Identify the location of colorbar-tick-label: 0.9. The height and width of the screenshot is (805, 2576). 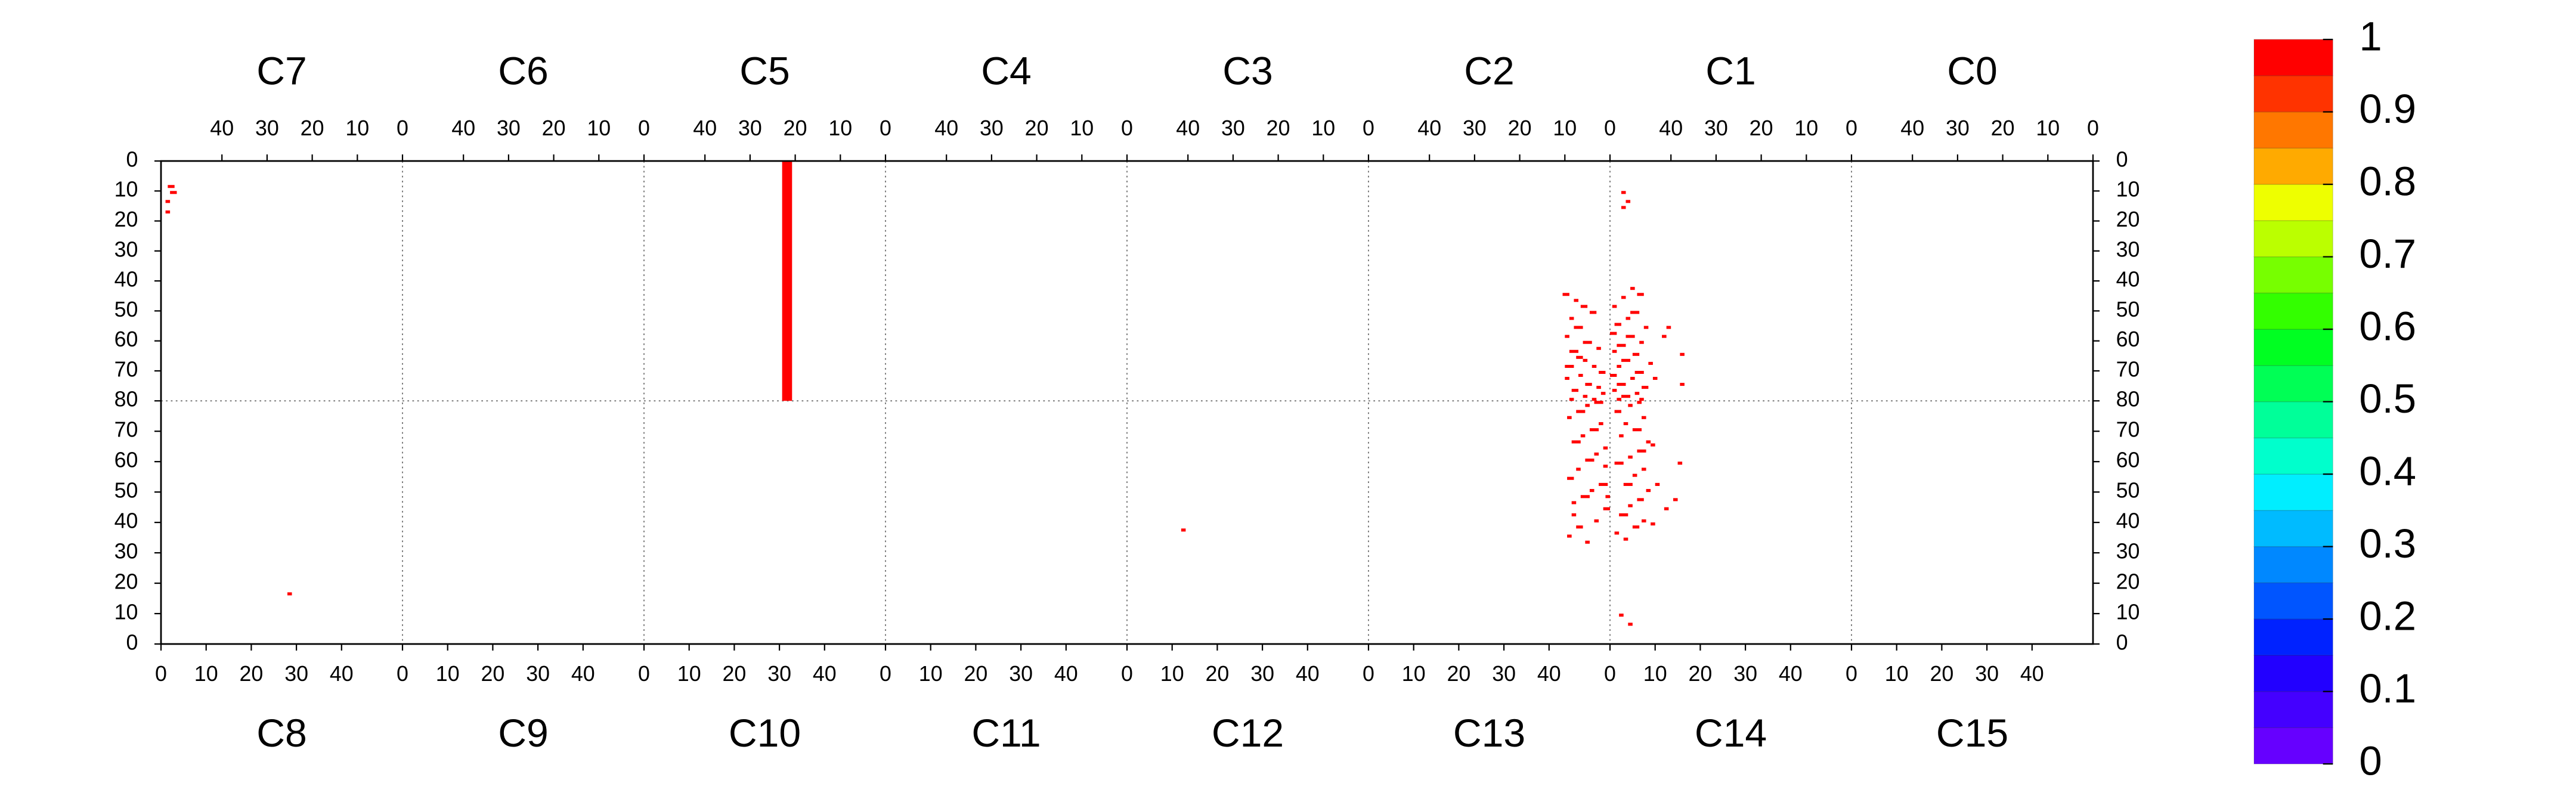
(2387, 109).